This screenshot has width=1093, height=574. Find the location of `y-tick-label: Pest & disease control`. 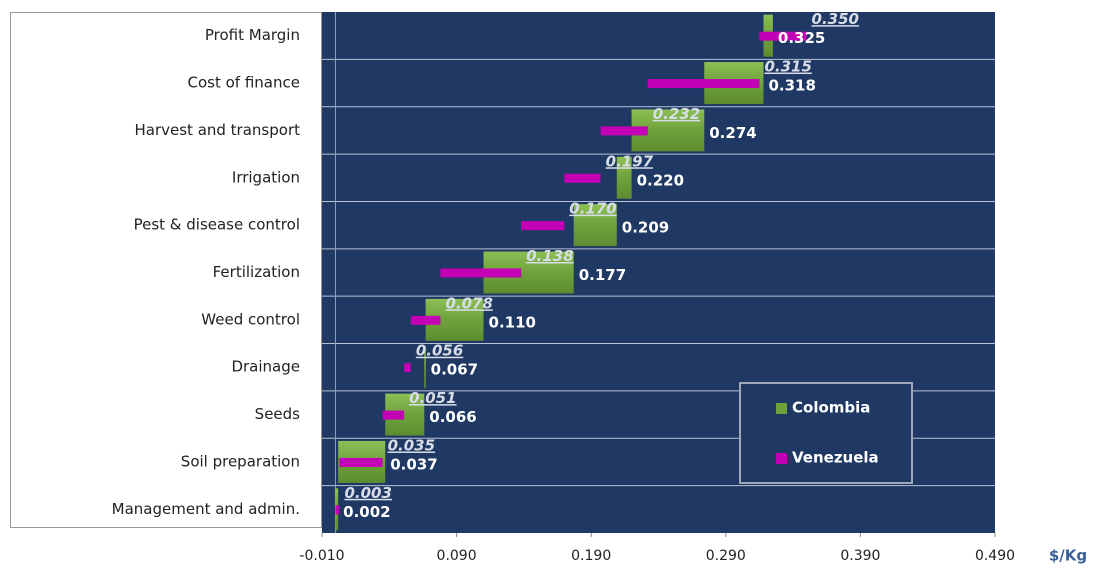

y-tick-label: Pest & disease control is located at coordinates (217, 225).